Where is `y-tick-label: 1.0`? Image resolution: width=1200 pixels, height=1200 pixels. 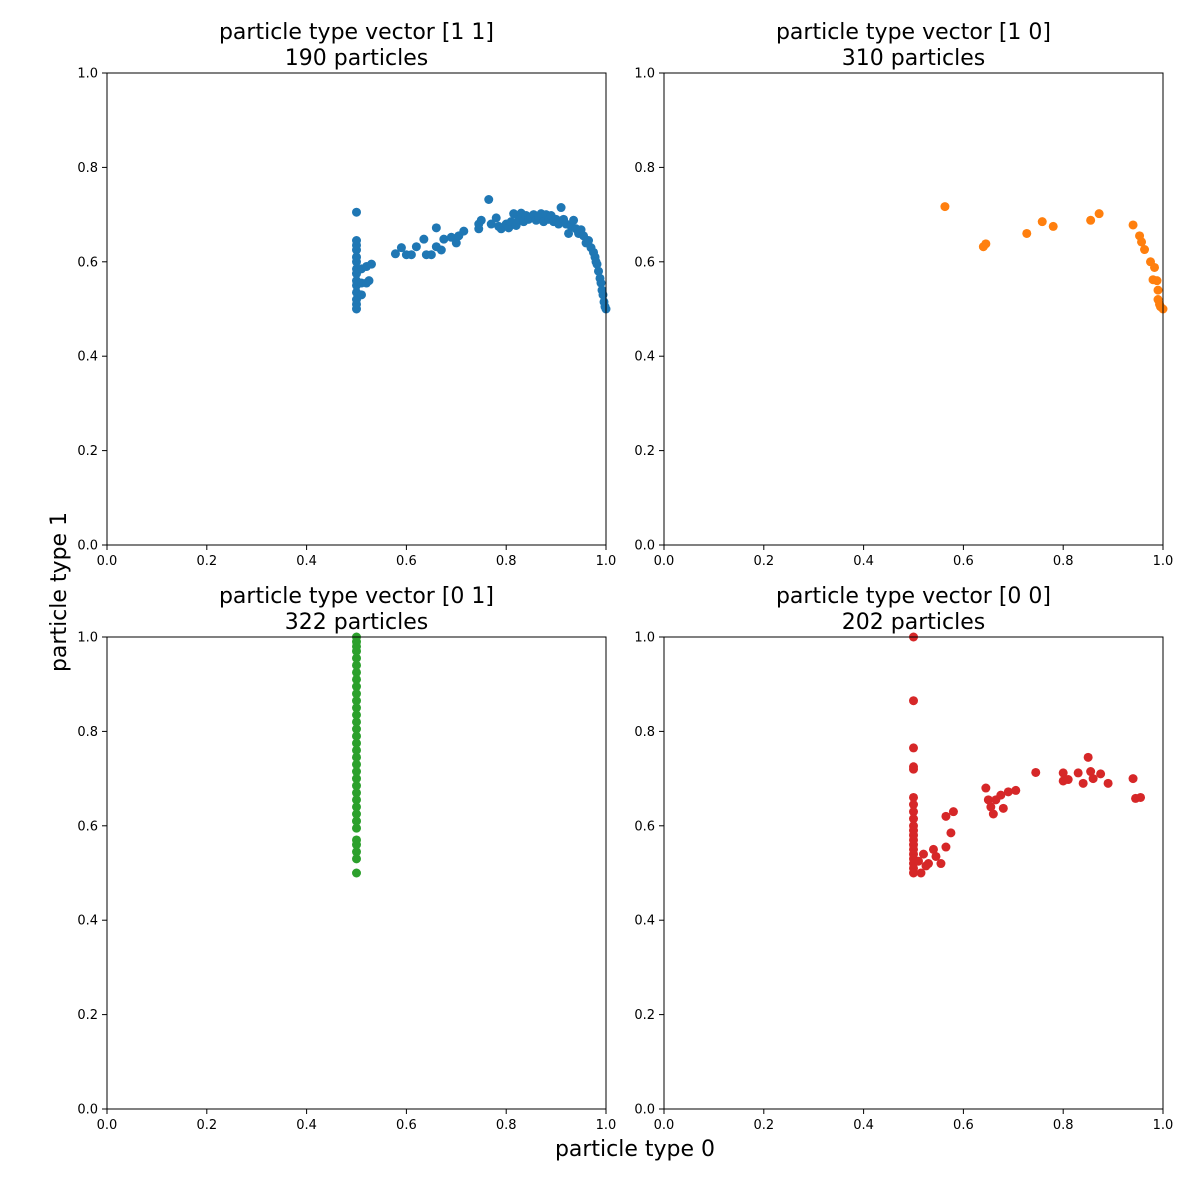
y-tick-label: 1.0 is located at coordinates (87, 74).